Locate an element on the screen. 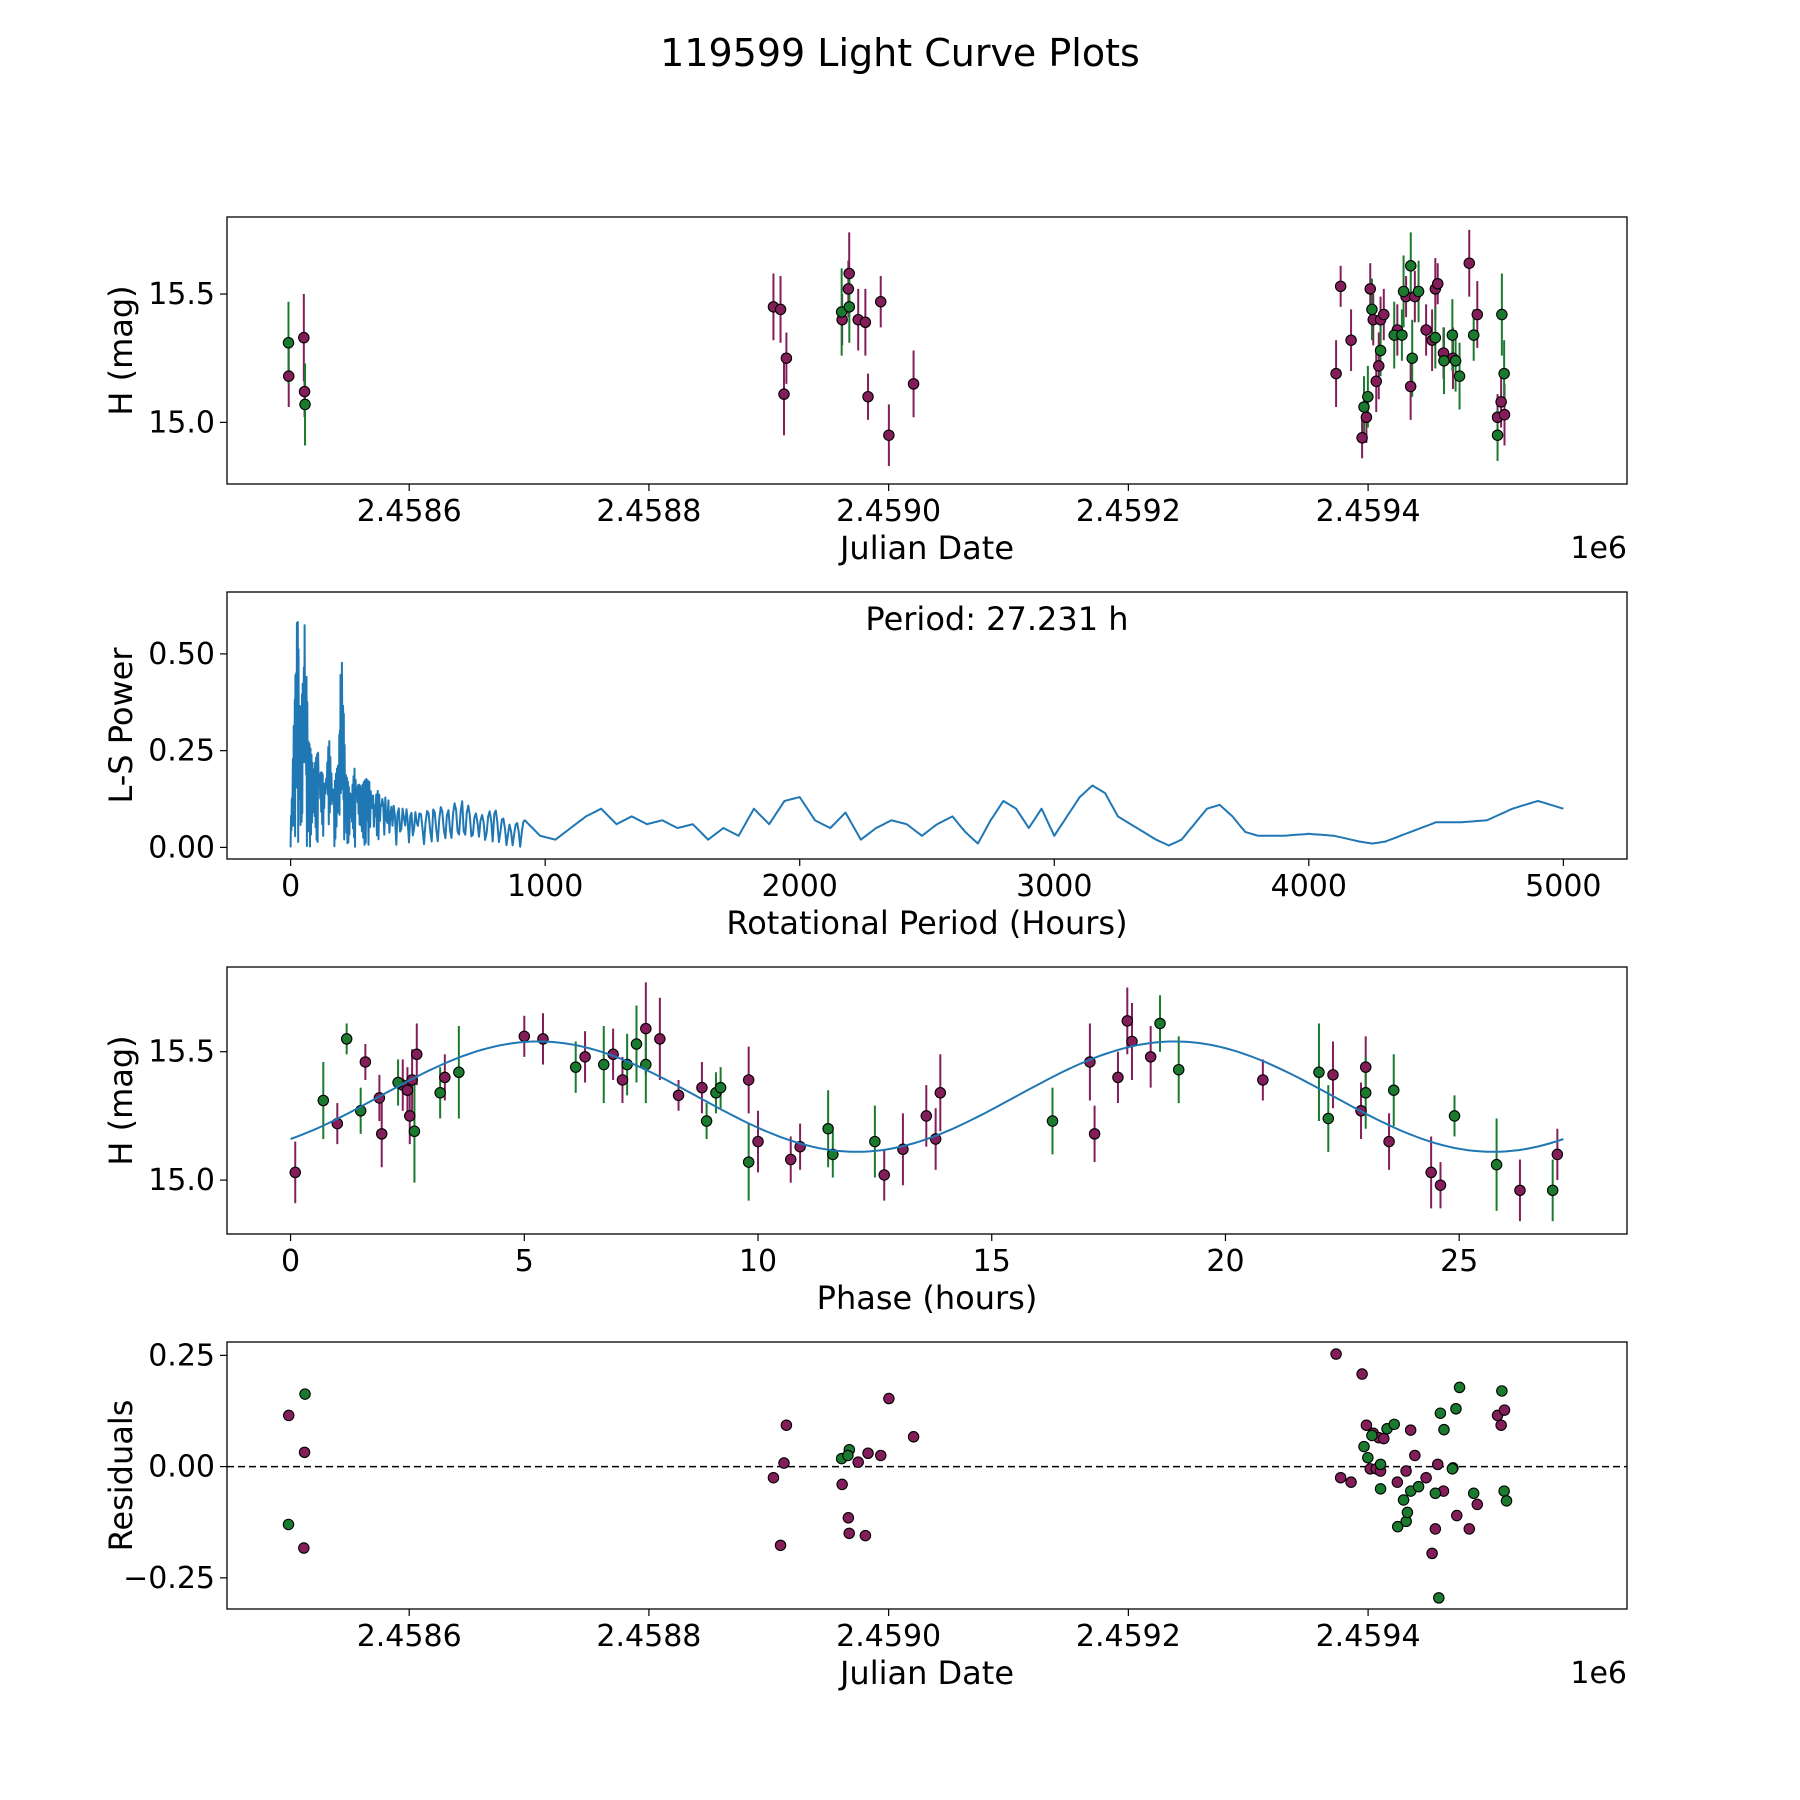  y-axis-label: Residuals is located at coordinates (121, 1476).